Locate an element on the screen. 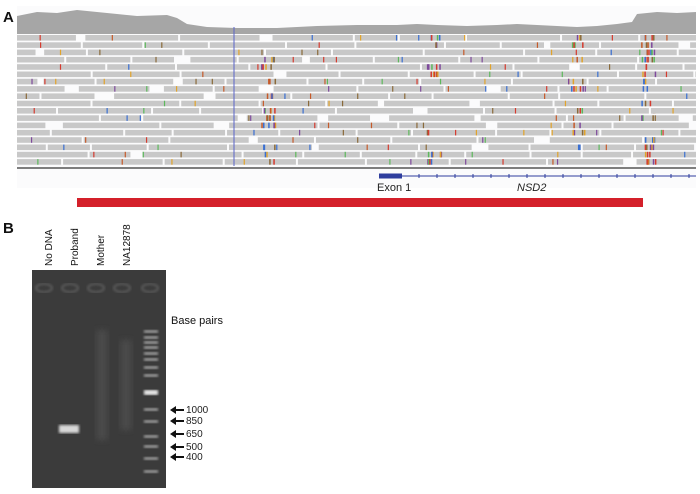 This screenshot has height=494, width=700. agarose-gel-image is located at coordinates (99, 379).